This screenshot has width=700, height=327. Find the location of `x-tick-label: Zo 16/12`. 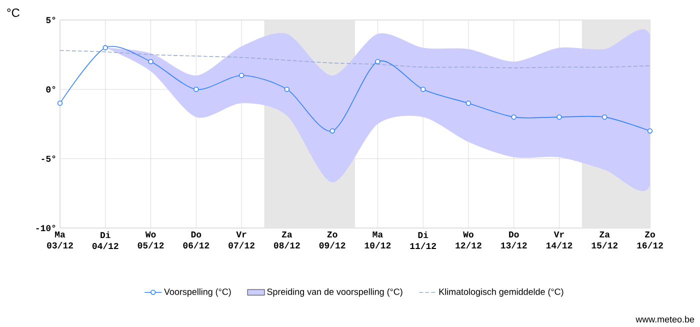

x-tick-label: Zo 16/12 is located at coordinates (650, 240).